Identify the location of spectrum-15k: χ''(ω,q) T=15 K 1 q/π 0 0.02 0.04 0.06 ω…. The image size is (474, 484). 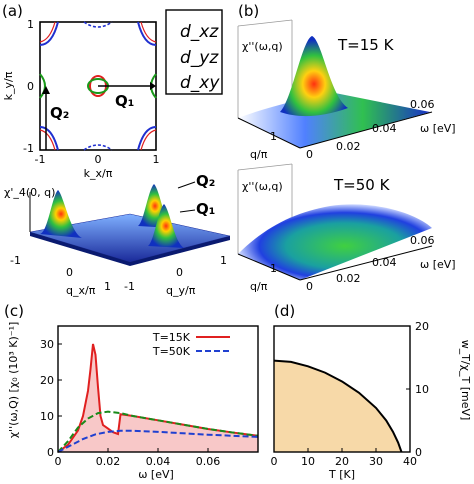
(346, 90).